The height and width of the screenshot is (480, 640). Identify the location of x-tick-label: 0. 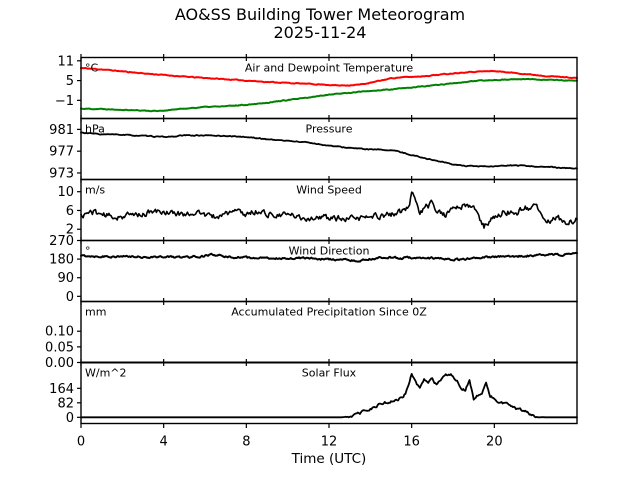
(81, 442).